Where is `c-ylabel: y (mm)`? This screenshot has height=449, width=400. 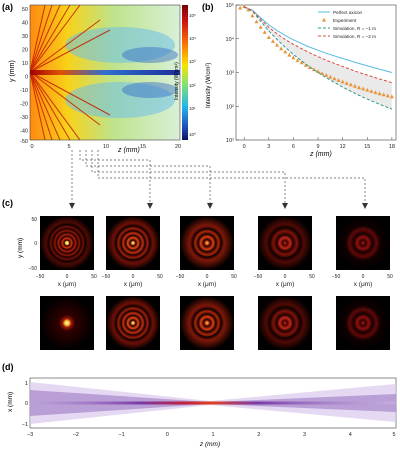
c-ylabel: y (mm) is located at coordinates (20, 248).